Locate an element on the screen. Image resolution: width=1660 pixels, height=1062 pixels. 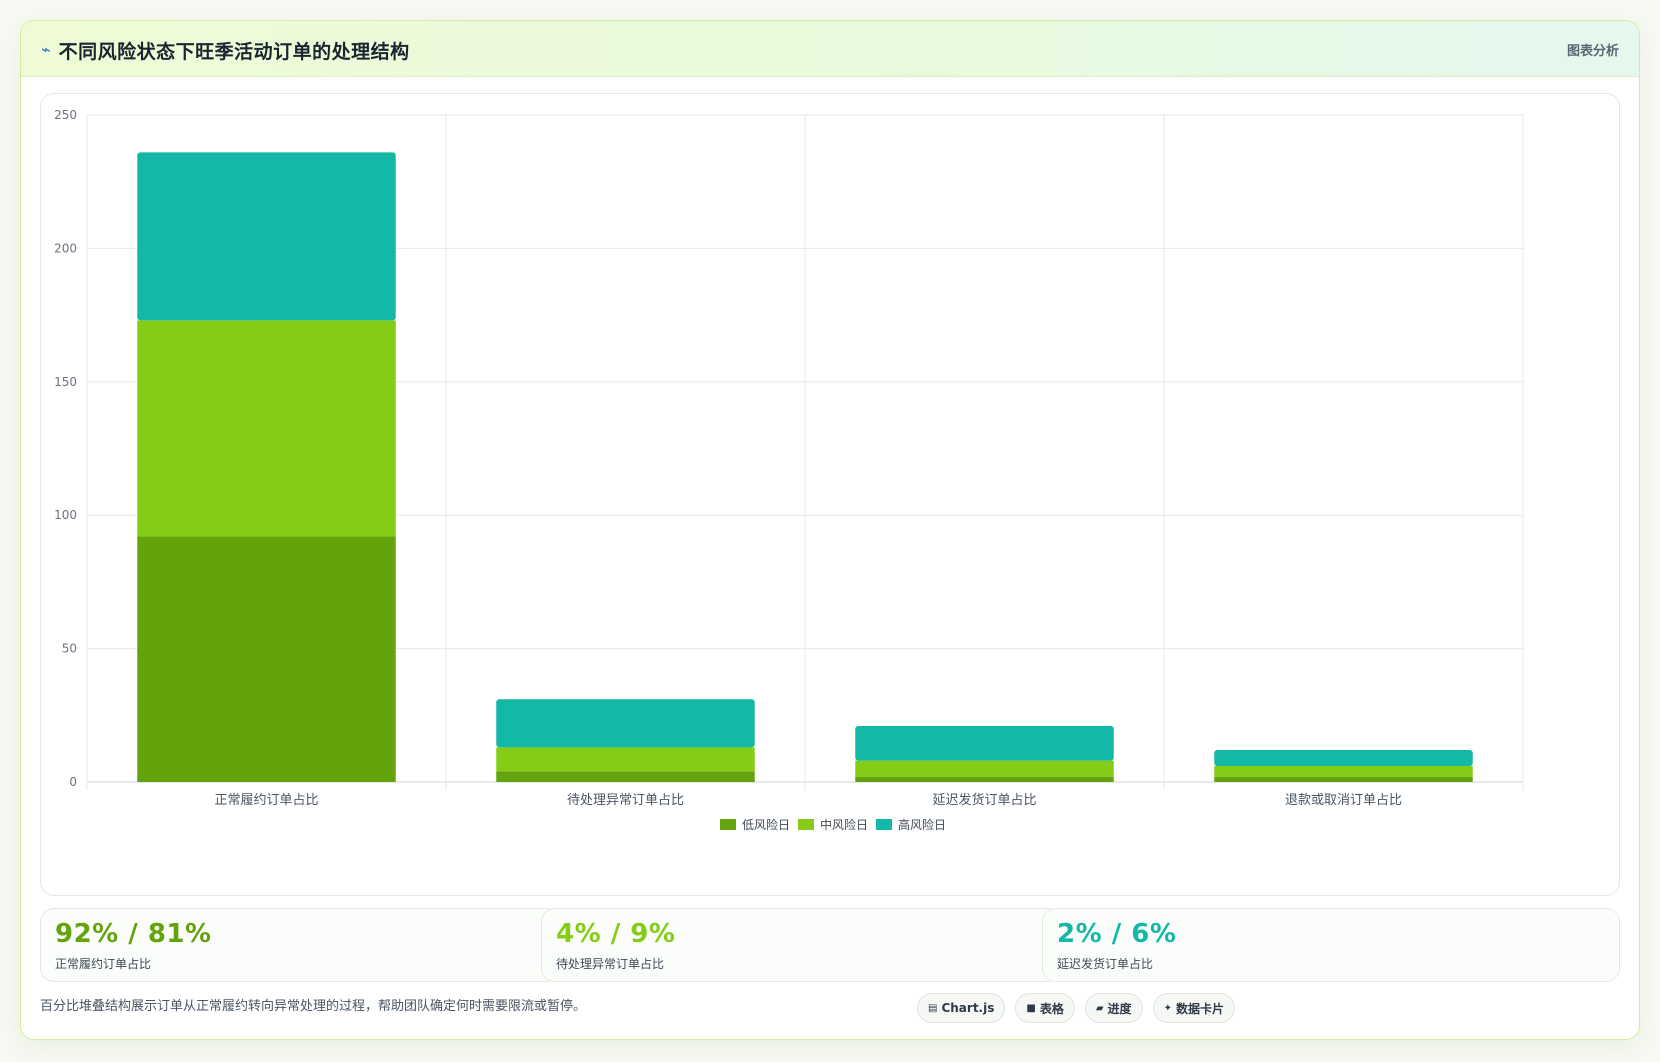
y-tick-label: 250 is located at coordinates (65, 115).